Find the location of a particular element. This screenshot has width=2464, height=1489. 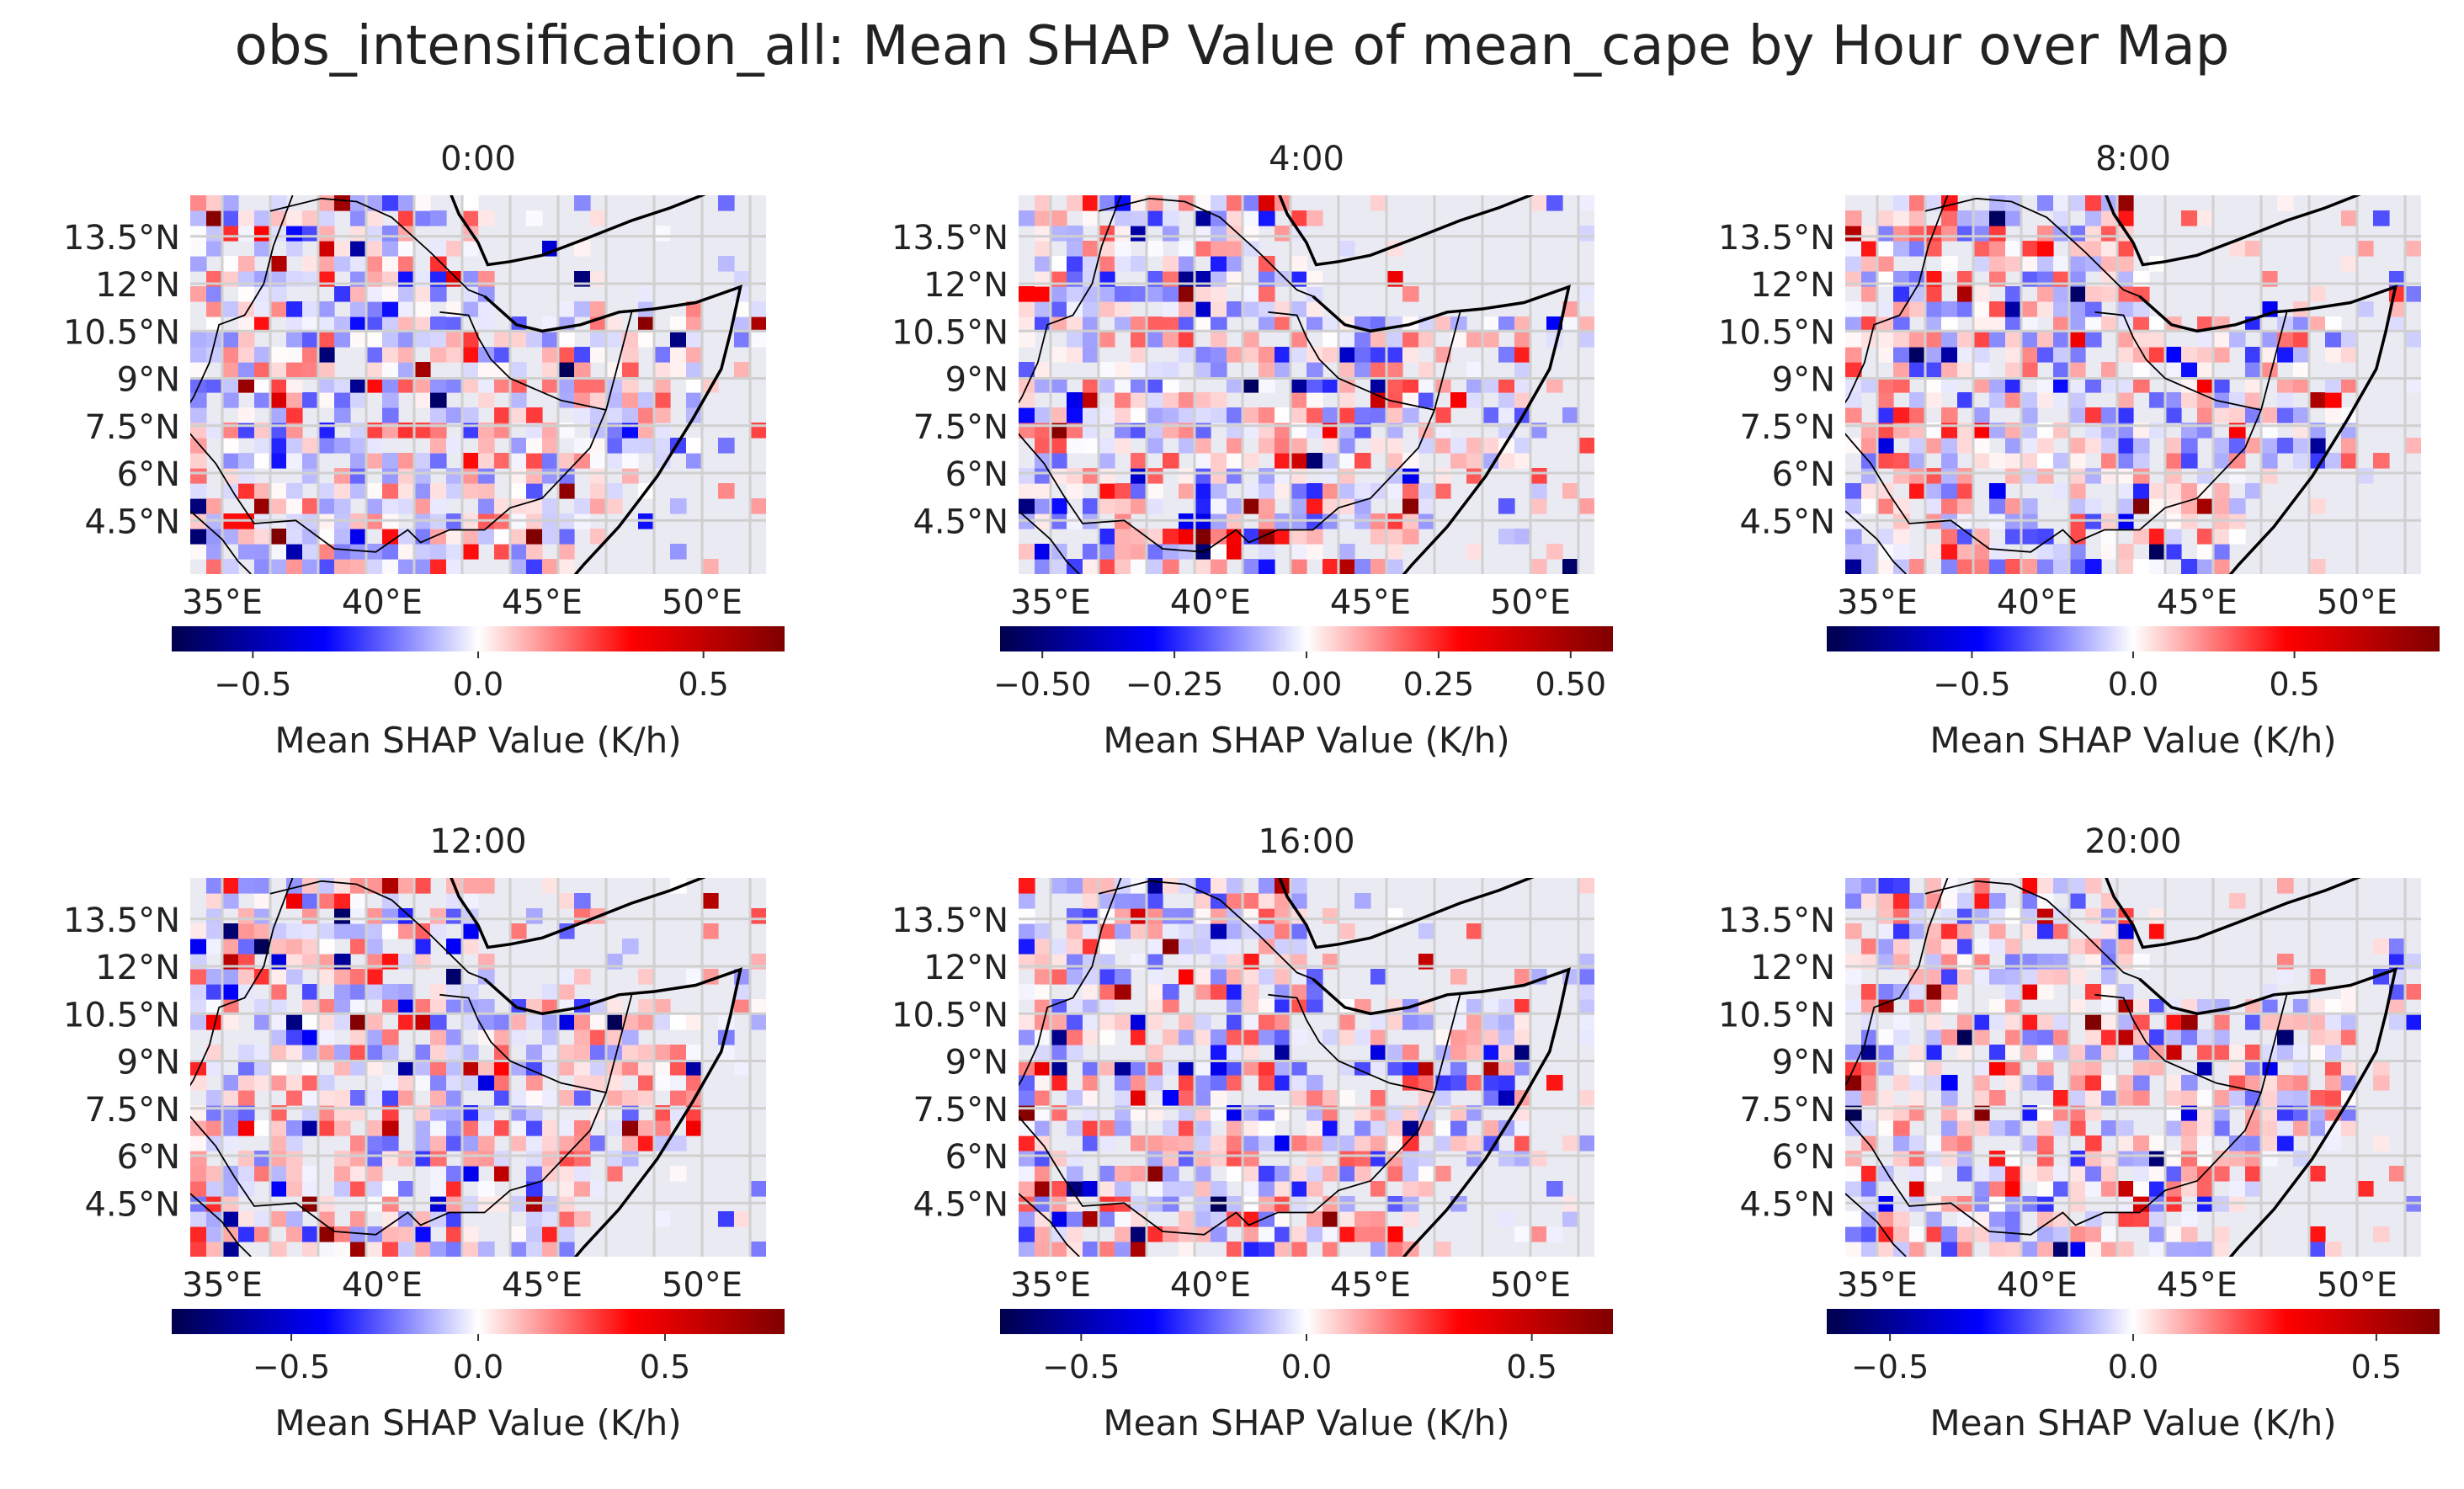

coastline-somalia is located at coordinates (1441, 429).